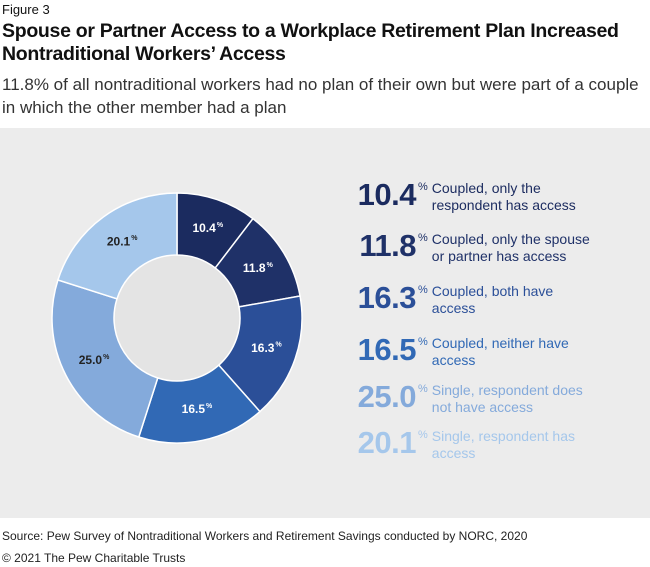 Image resolution: width=650 pixels, height=567 pixels. Describe the element at coordinates (500, 351) in the screenshot. I see `legend-label: Coupled, neither have access` at that location.